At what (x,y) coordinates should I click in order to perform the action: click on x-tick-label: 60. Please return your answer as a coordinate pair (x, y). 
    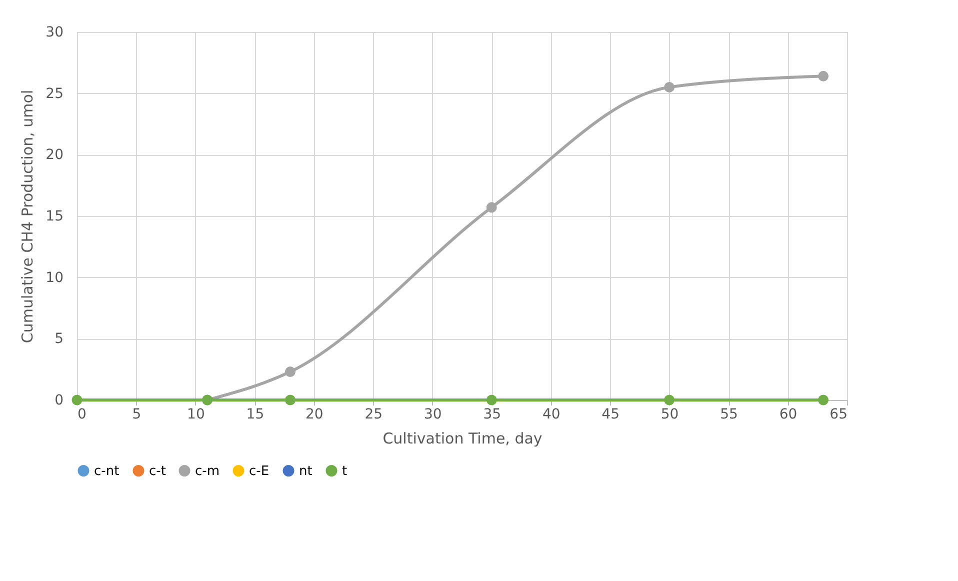
    Looking at the image, I should click on (788, 414).